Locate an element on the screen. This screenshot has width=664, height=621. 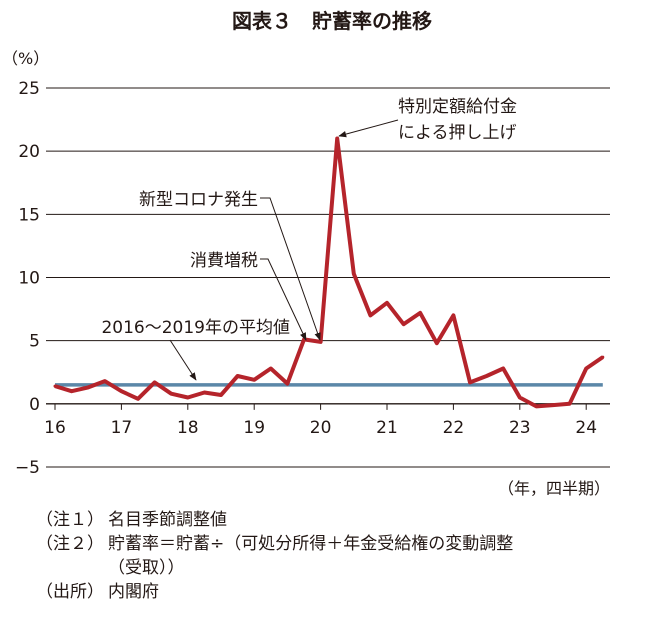
y-tick-label: 10 is located at coordinates (29, 279).